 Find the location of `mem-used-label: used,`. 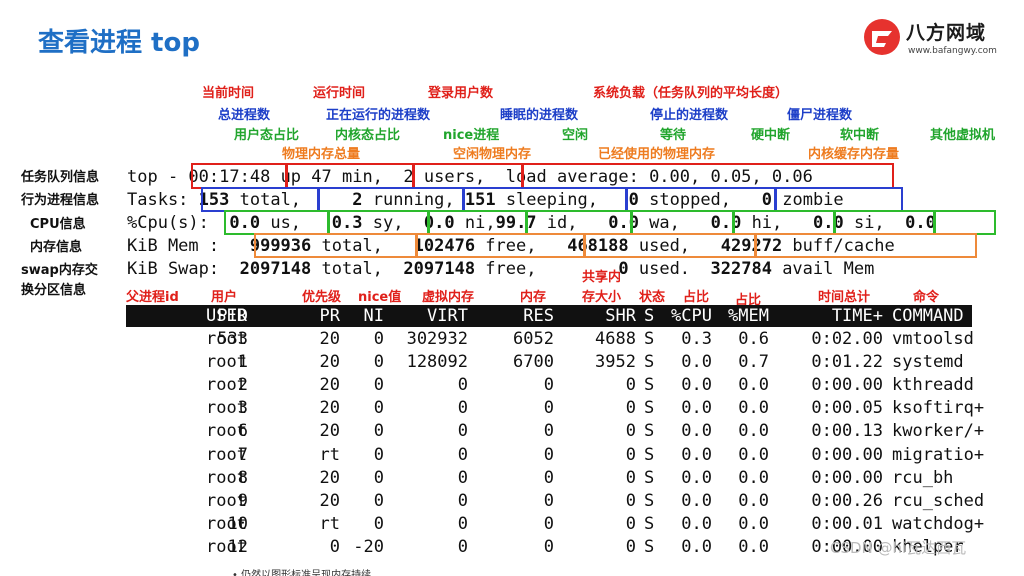

mem-used-label: used, is located at coordinates (659, 246).